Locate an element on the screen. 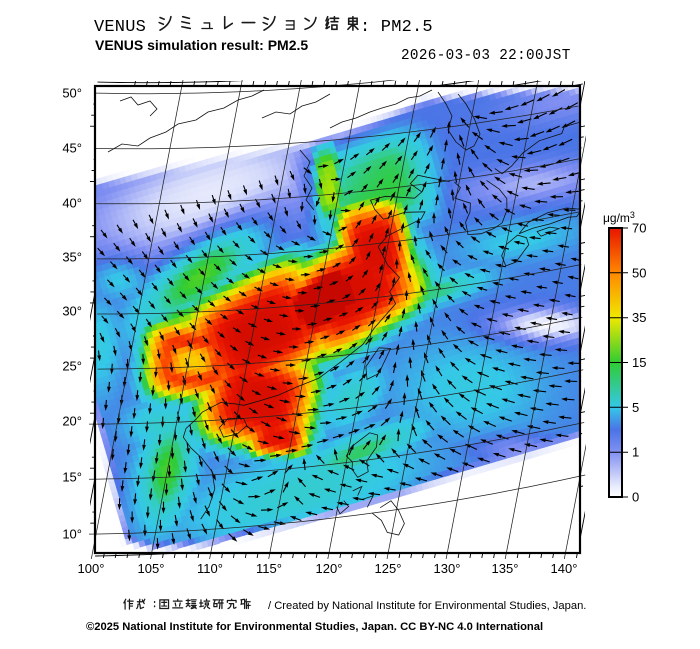 This screenshot has height=649, width=700. svg-text: 100° is located at coordinates (91, 568).